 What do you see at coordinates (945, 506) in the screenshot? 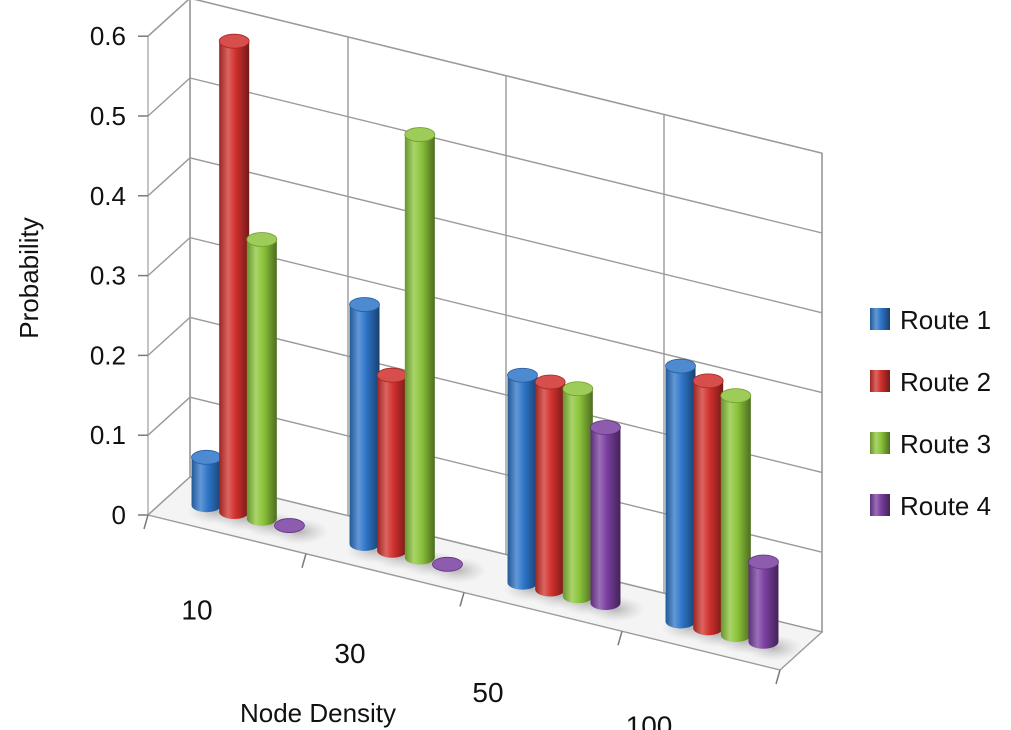
I see `legend-label: Route 4` at bounding box center [945, 506].